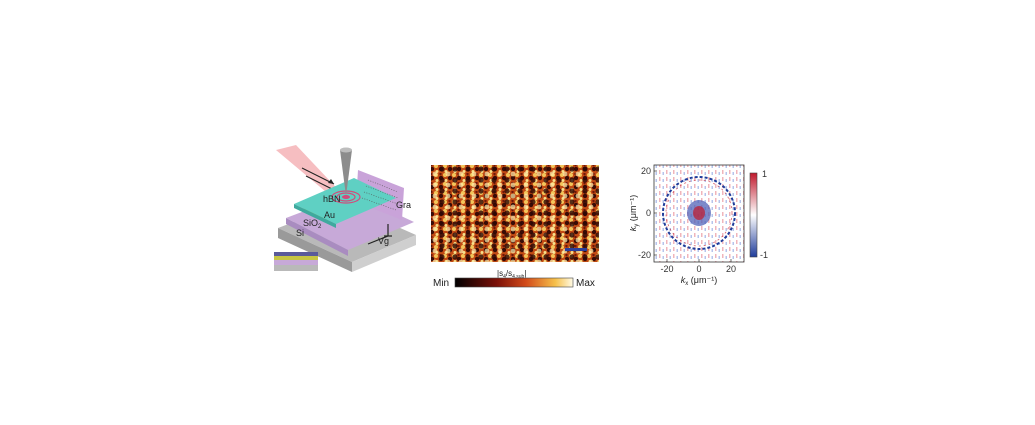 This screenshot has width=1035, height=425. I want to click on scale-bar, so click(576, 249).